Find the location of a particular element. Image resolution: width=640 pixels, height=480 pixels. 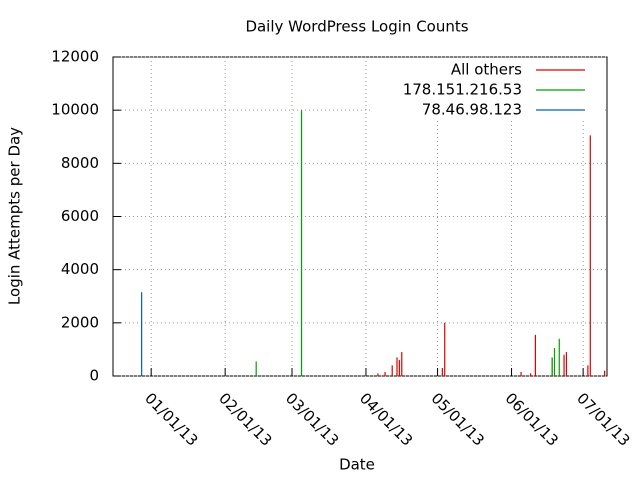

legend-label: 178.151.216.53 is located at coordinates (462, 90).